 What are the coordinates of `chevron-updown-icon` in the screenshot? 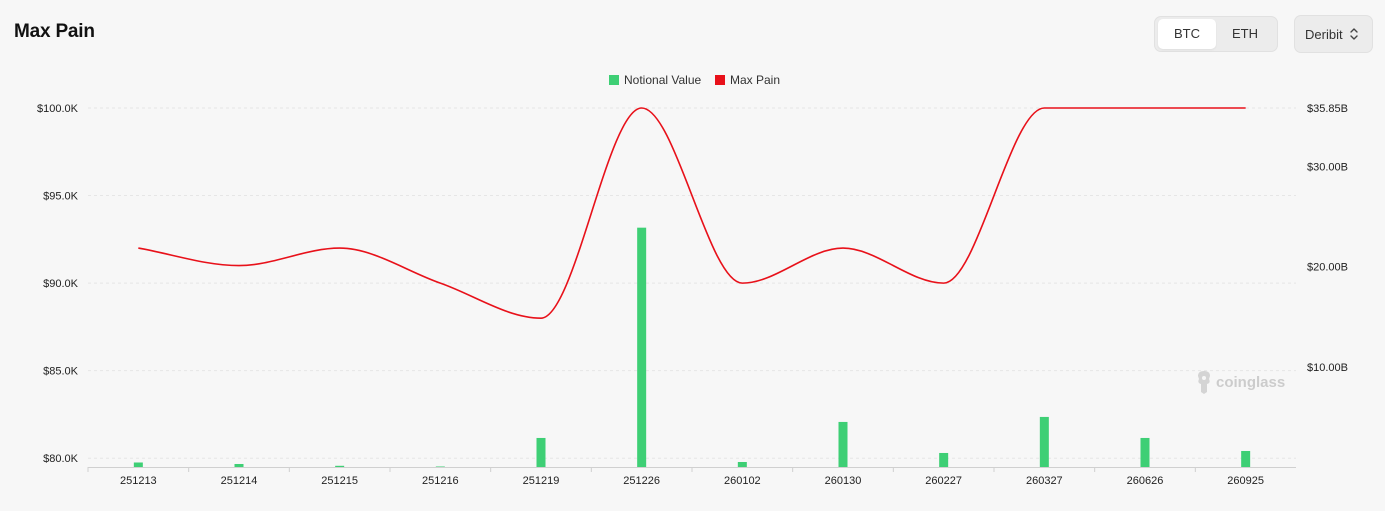 It's located at (1353, 34).